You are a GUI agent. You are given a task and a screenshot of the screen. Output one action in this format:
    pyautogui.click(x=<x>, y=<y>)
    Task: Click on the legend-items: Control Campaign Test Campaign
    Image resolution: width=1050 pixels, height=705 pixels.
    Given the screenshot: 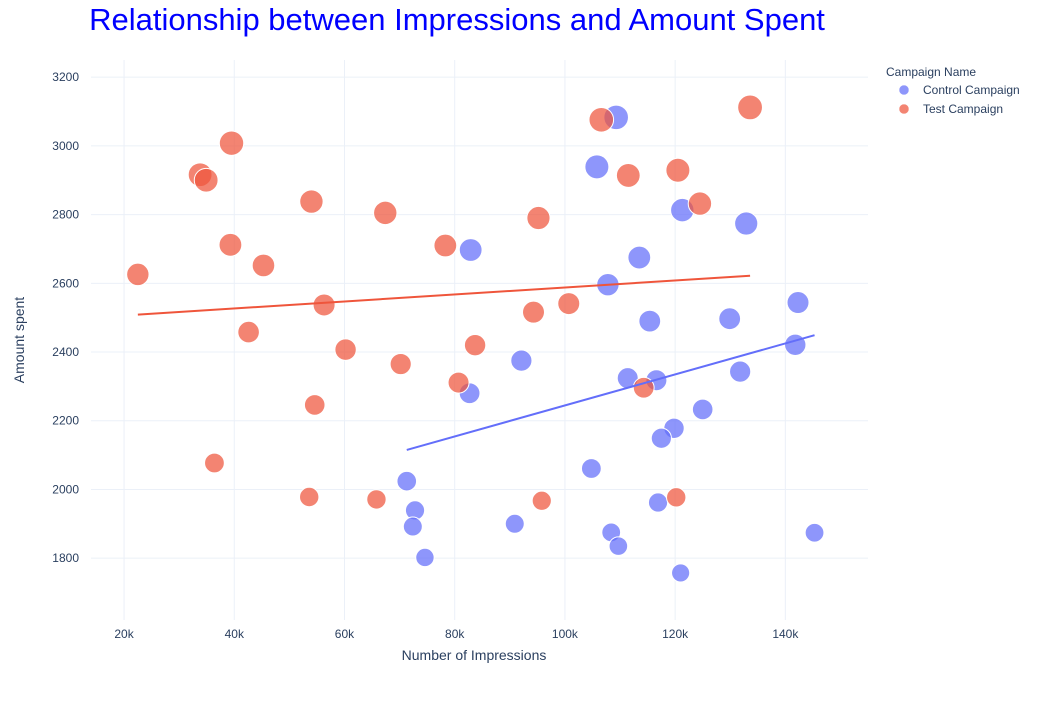 What is the action you would take?
    pyautogui.click(x=959, y=99)
    